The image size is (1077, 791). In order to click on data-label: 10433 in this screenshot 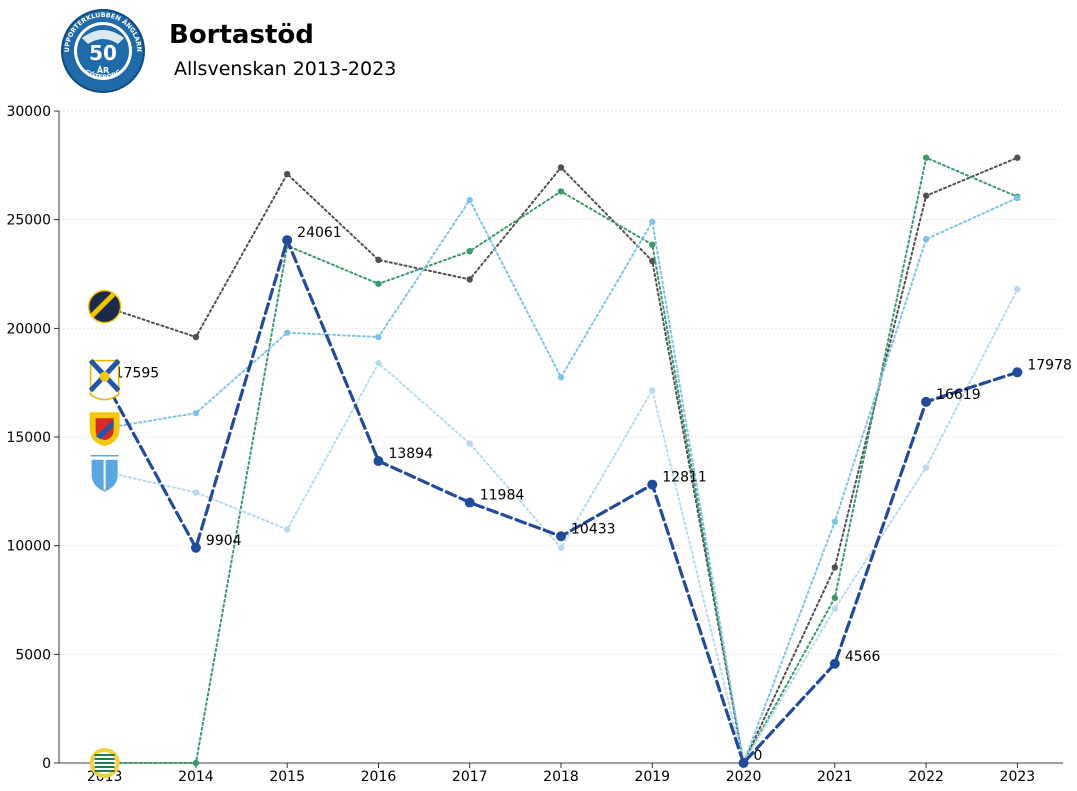, I will do `click(593, 529)`.